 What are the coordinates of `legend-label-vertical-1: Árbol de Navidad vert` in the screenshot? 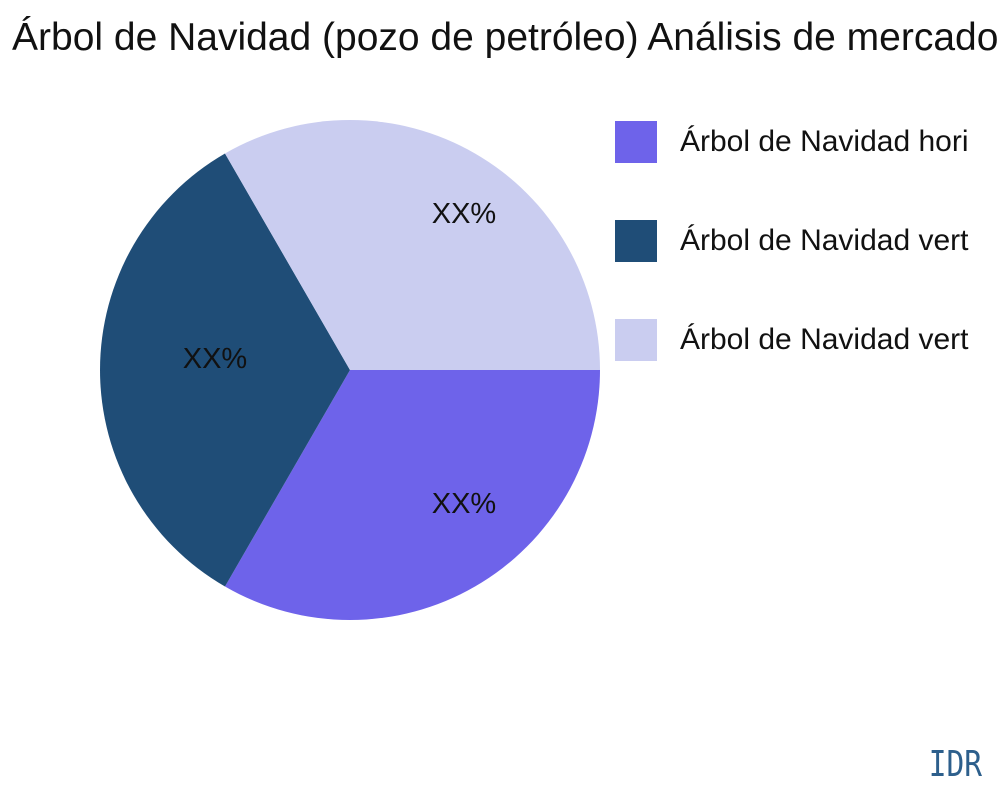 It's located at (824, 240).